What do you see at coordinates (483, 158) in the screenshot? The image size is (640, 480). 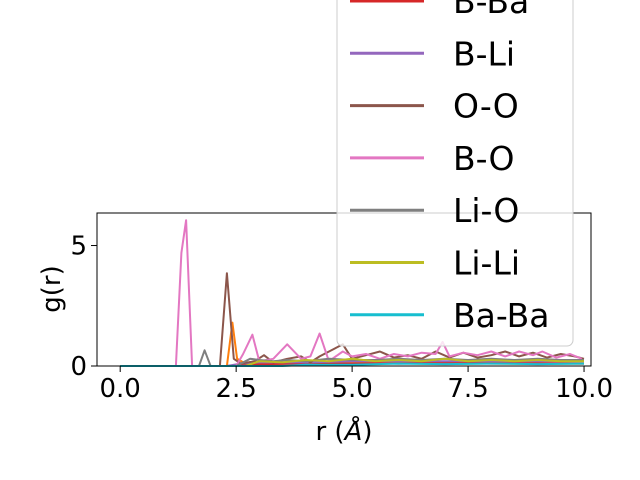 I see `legend-label-b-o: B-O` at bounding box center [483, 158].